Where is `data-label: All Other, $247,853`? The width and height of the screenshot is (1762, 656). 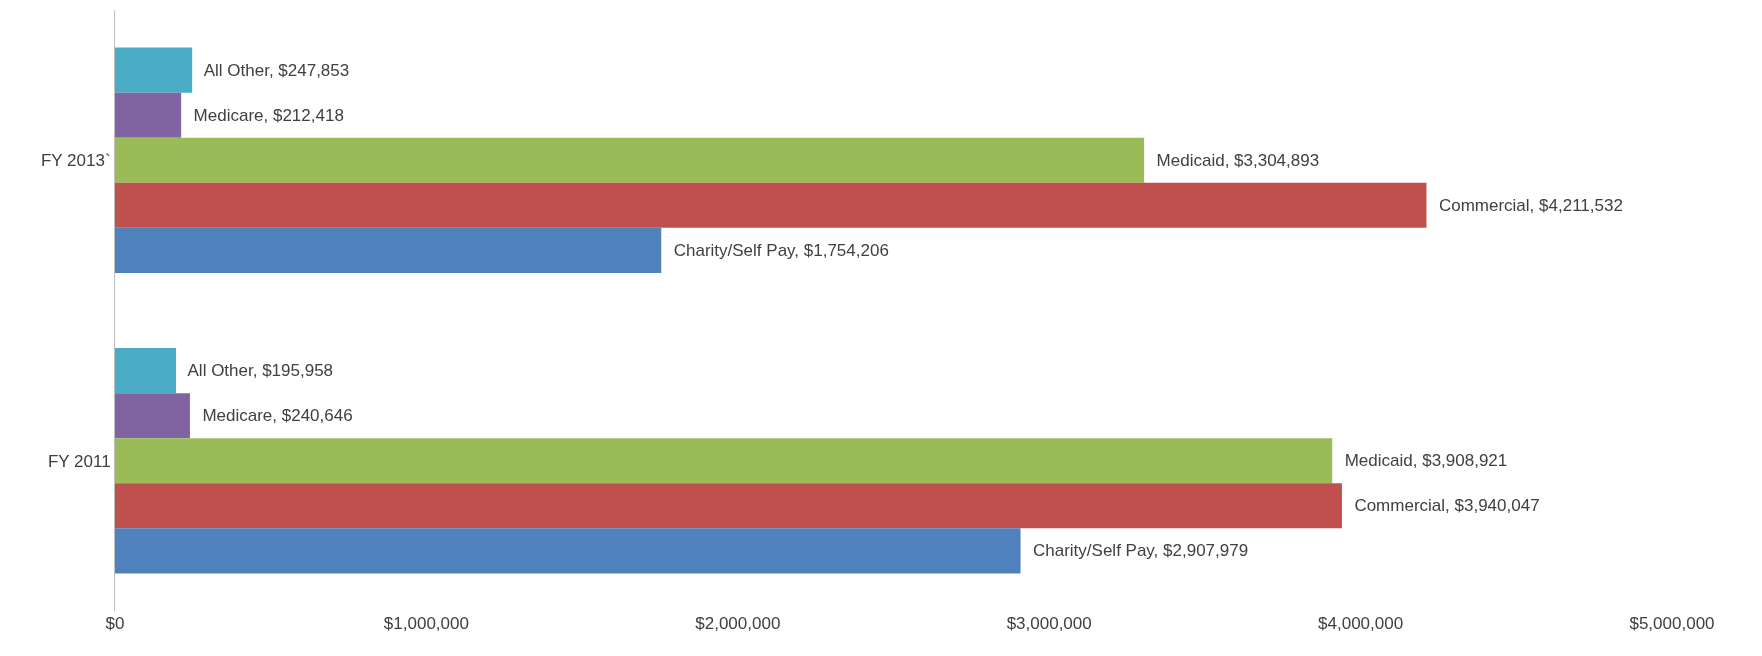
data-label: All Other, $247,853 is located at coordinates (272, 70).